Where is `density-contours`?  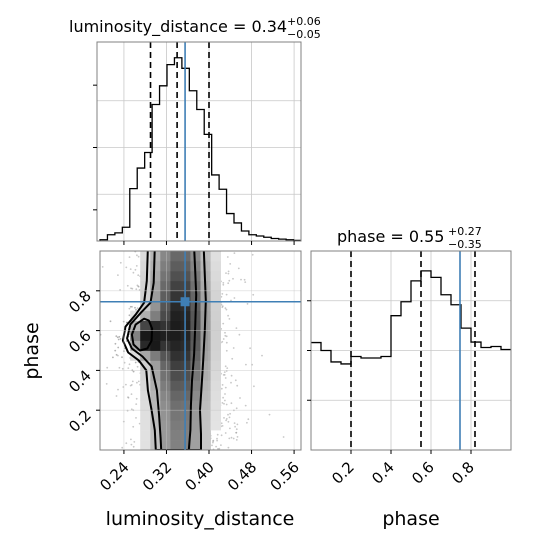 density-contours is located at coordinates (164, 350).